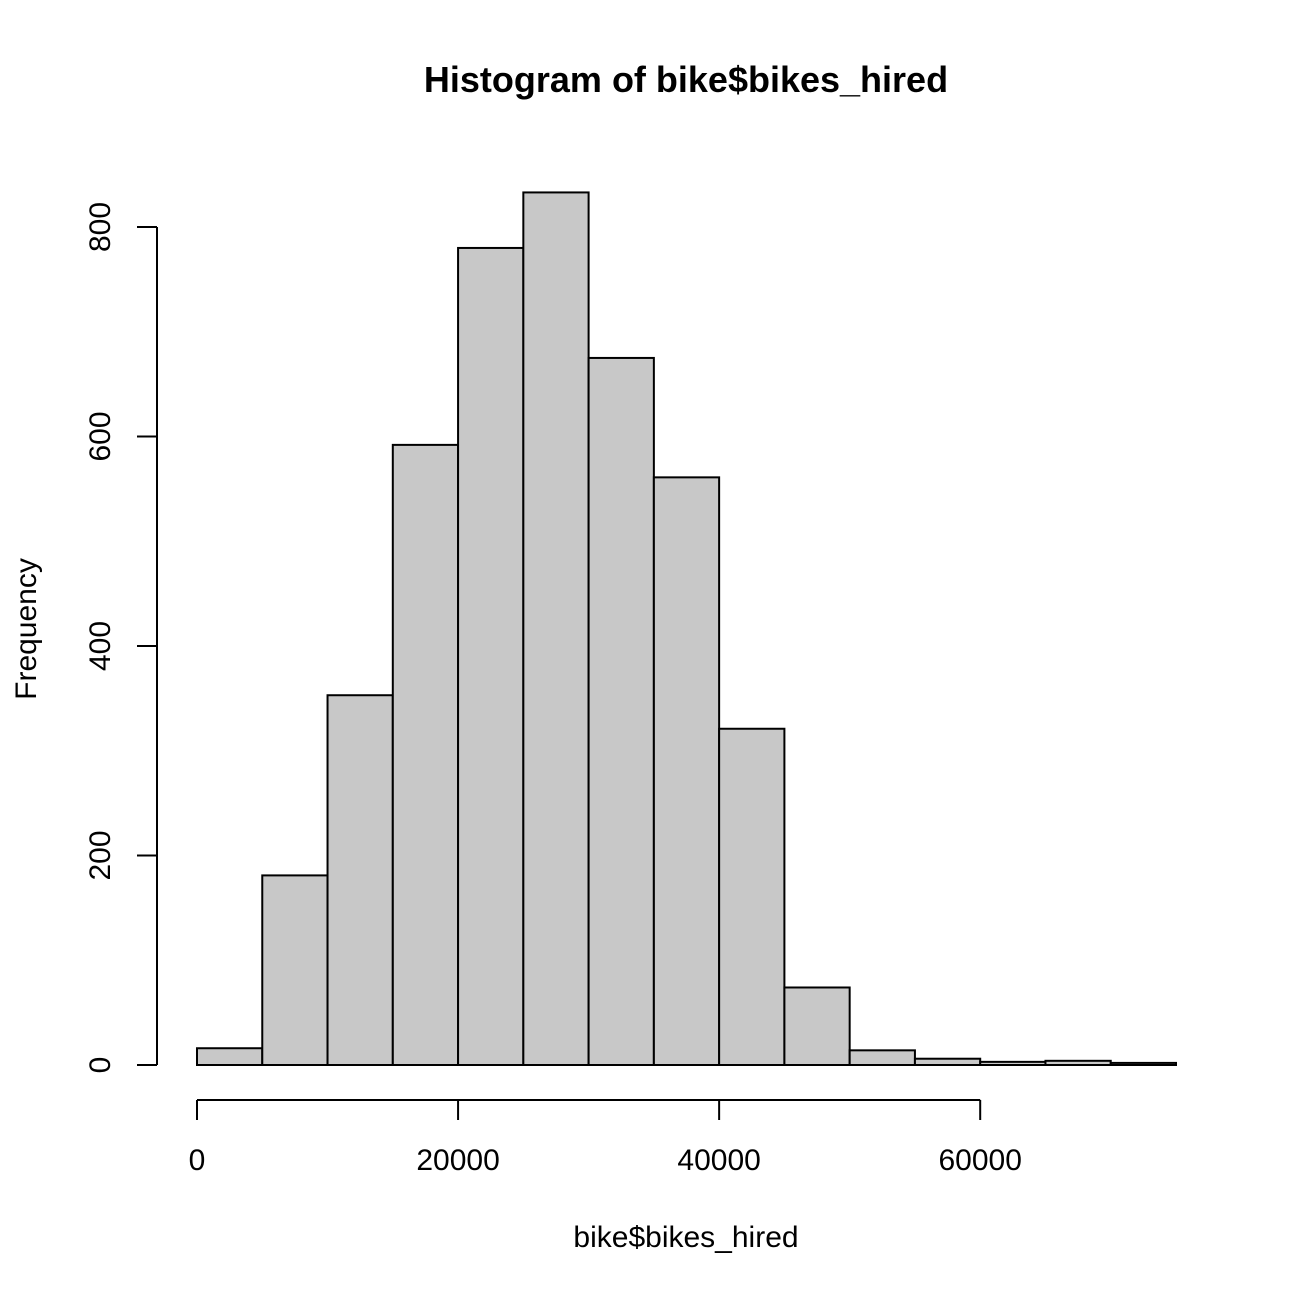 The height and width of the screenshot is (1296, 1296). I want to click on x-tick-label: 60000, so click(979, 1160).